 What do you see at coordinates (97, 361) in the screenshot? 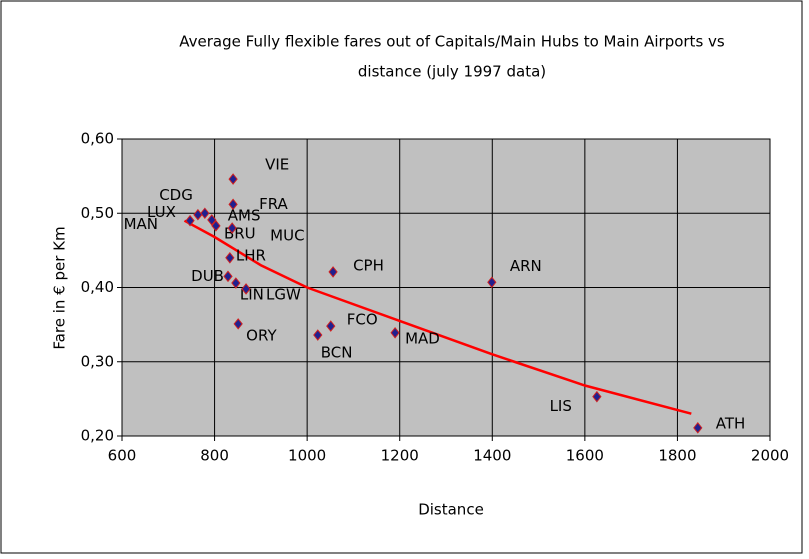
I see `y-tick-label: 0,30` at bounding box center [97, 361].